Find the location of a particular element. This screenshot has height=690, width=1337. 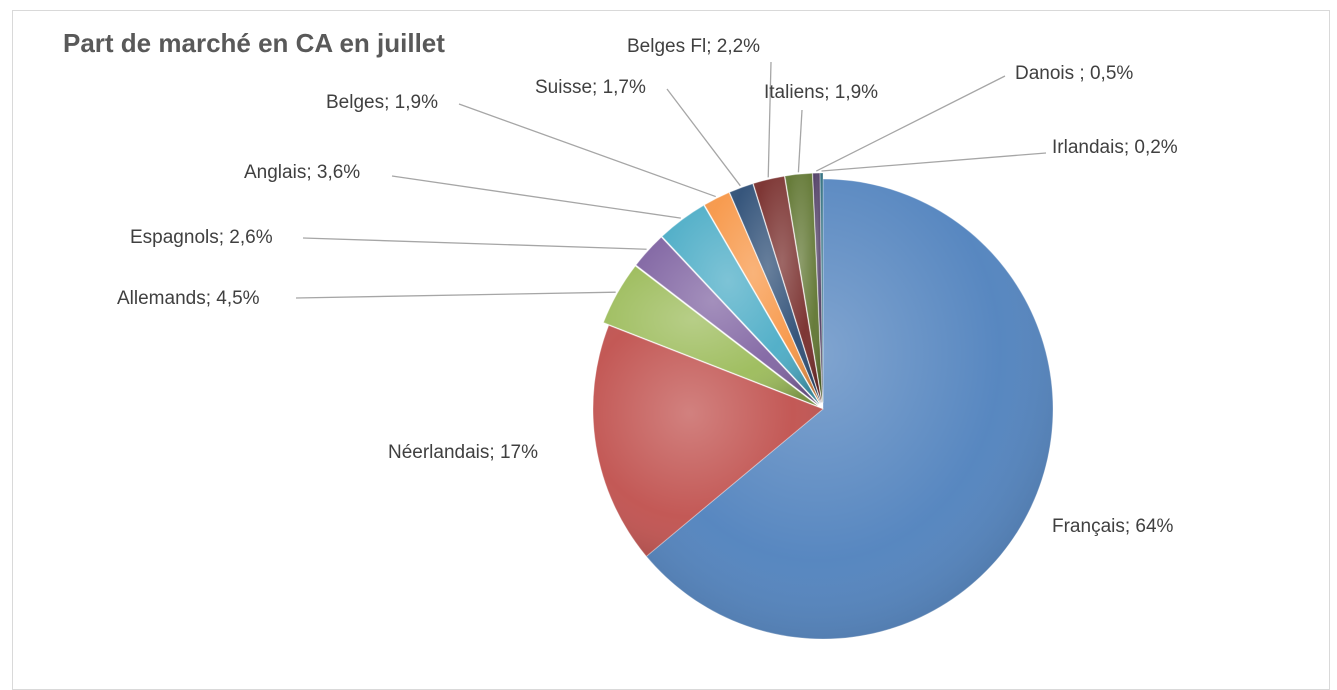

data-label: Danois ; 0,5% is located at coordinates (1074, 73).